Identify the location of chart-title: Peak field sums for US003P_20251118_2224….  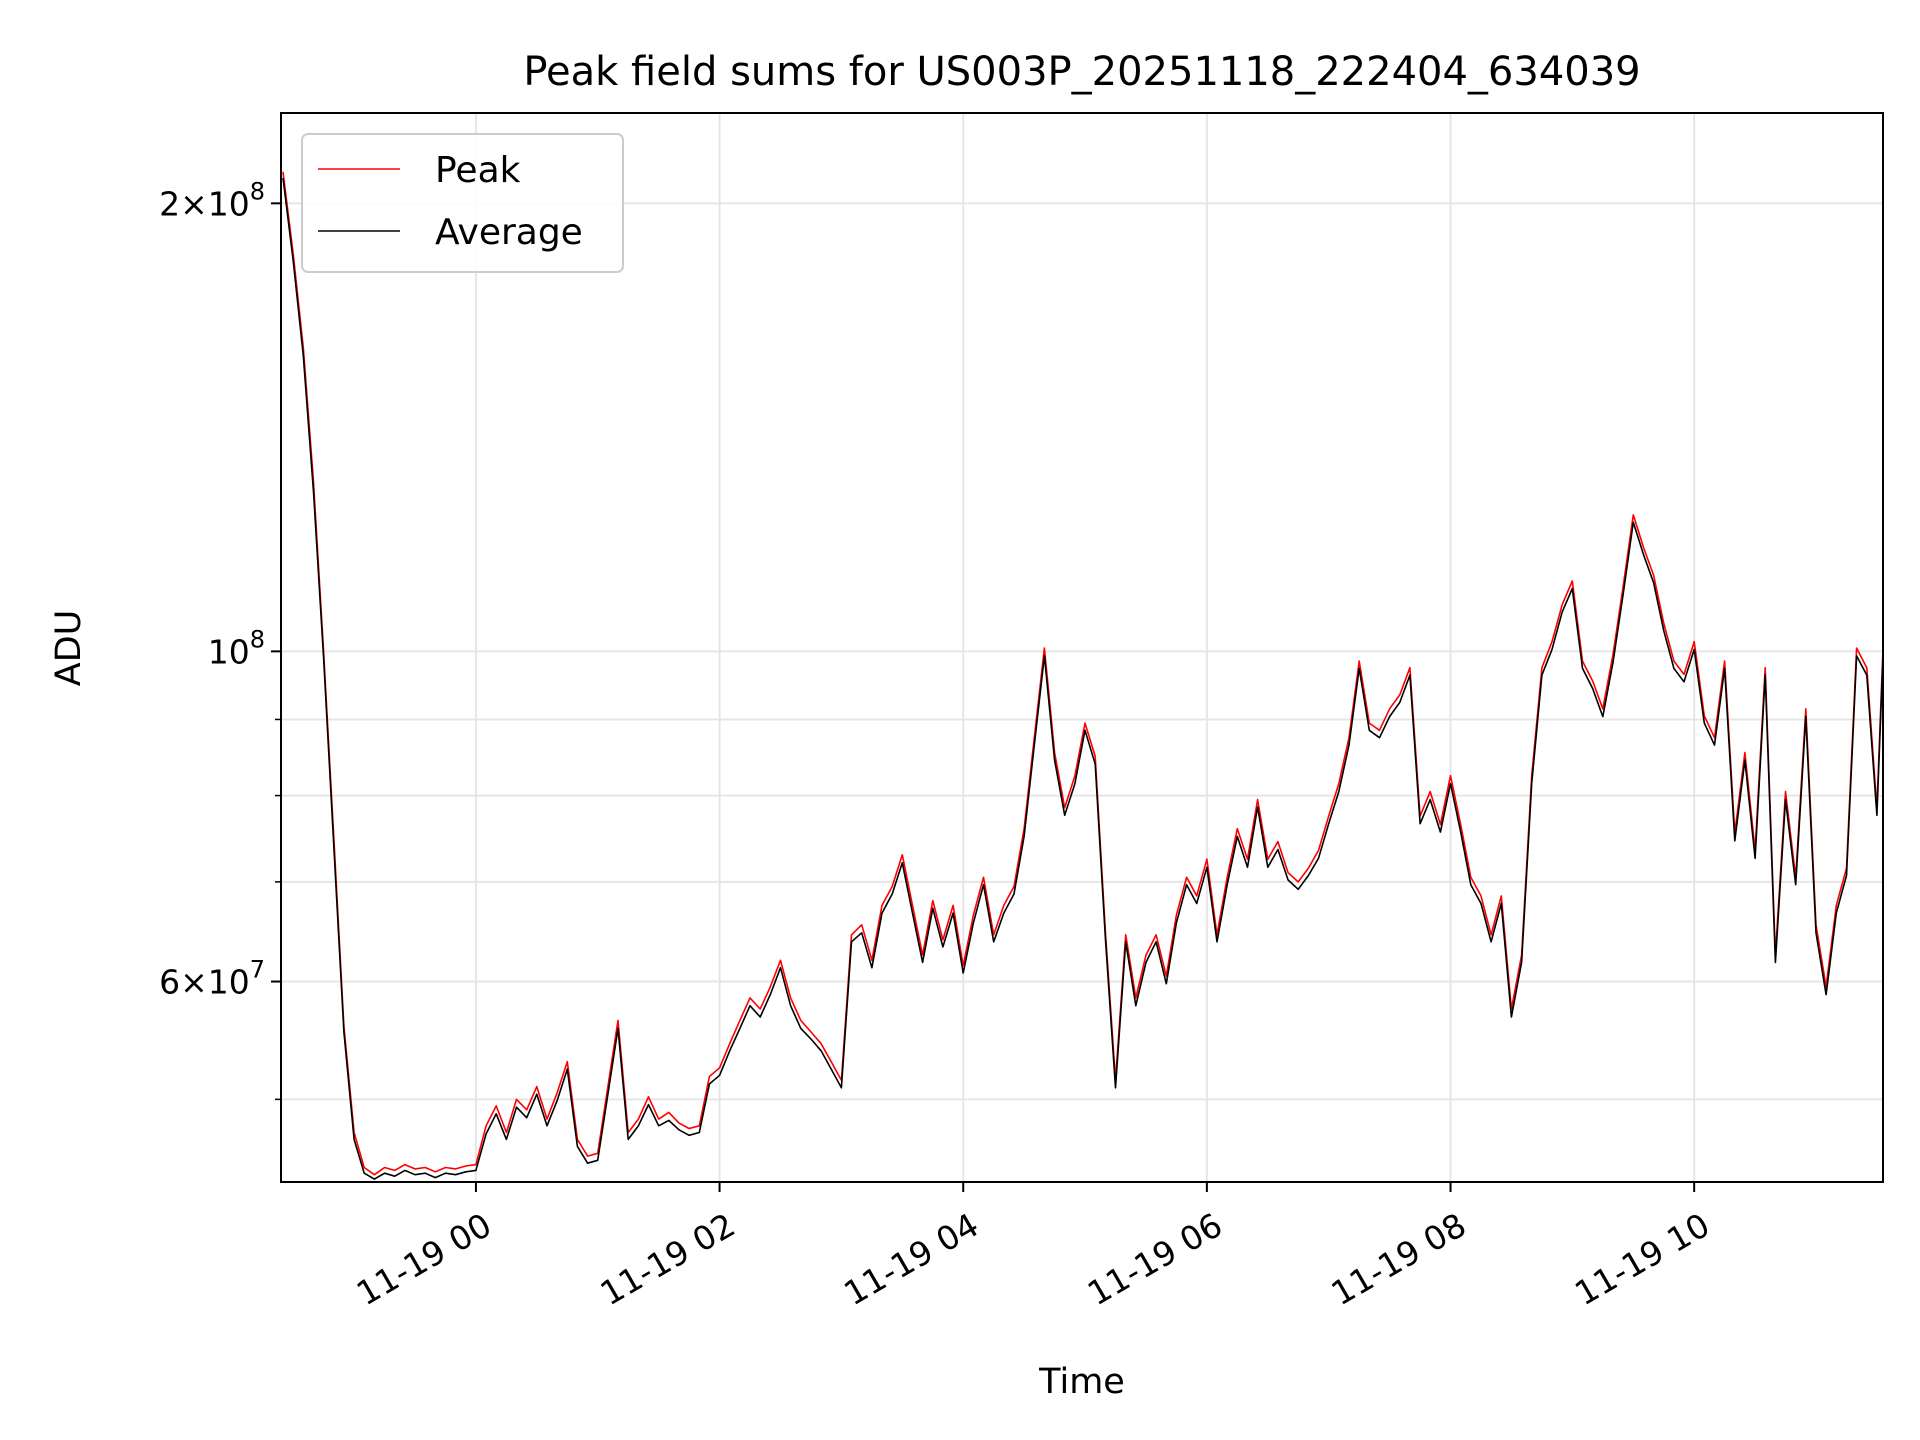
(1081, 72).